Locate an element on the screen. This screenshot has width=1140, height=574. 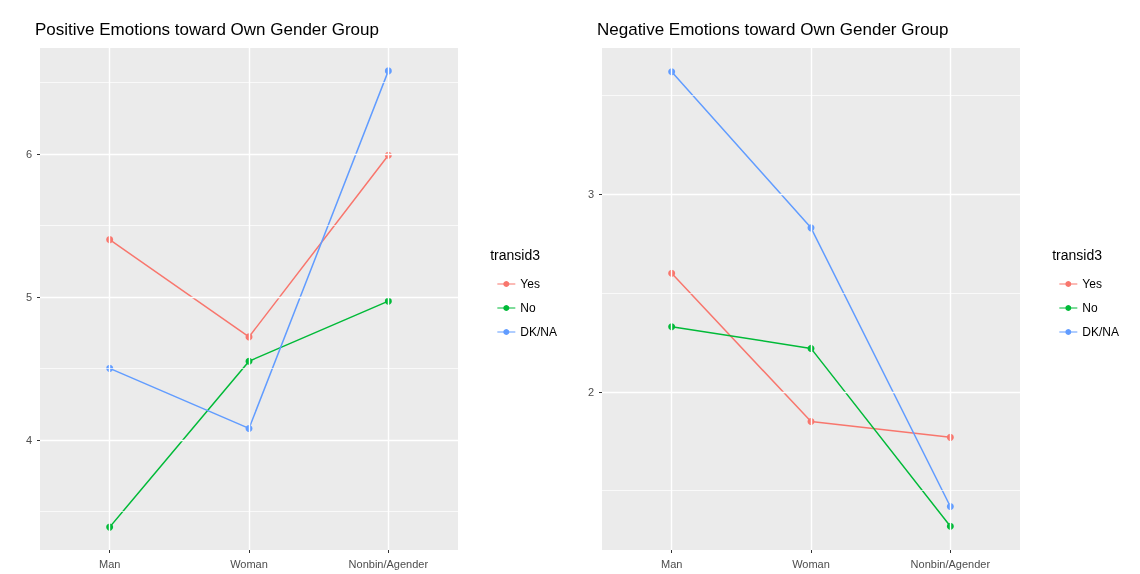
y-tick-label: 3 is located at coordinates (590, 194).